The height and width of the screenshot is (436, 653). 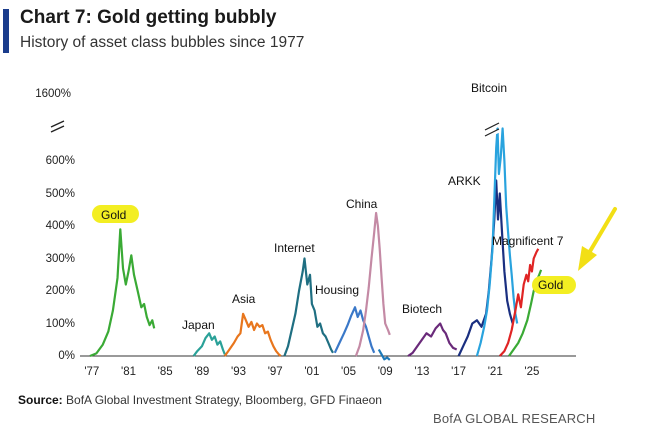 What do you see at coordinates (252, 334) in the screenshot?
I see `series-line-asia` at bounding box center [252, 334].